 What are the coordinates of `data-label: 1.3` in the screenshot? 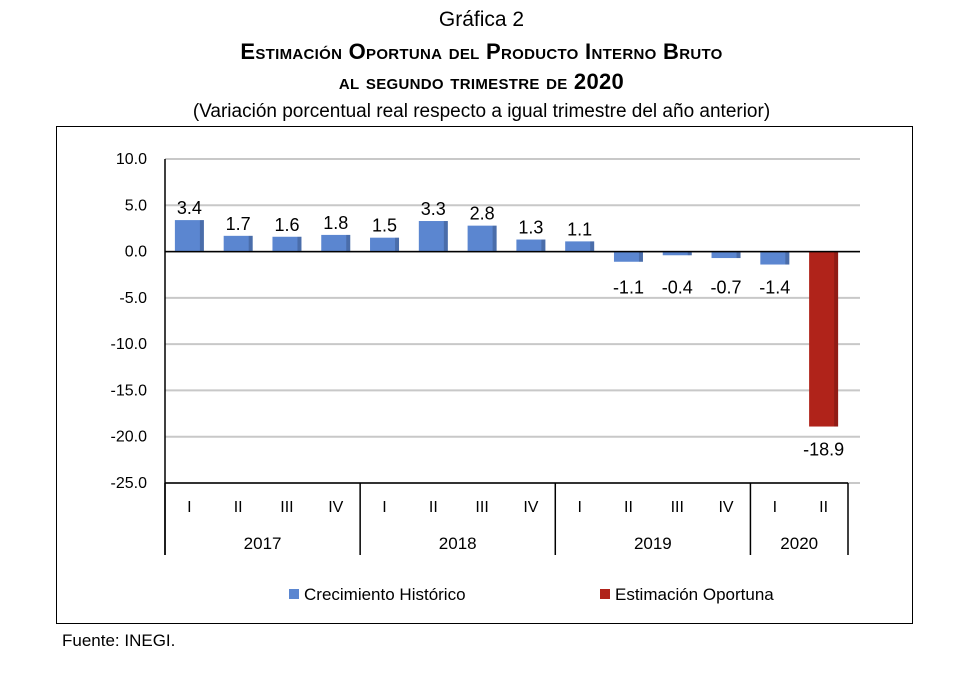 It's located at (530, 228).